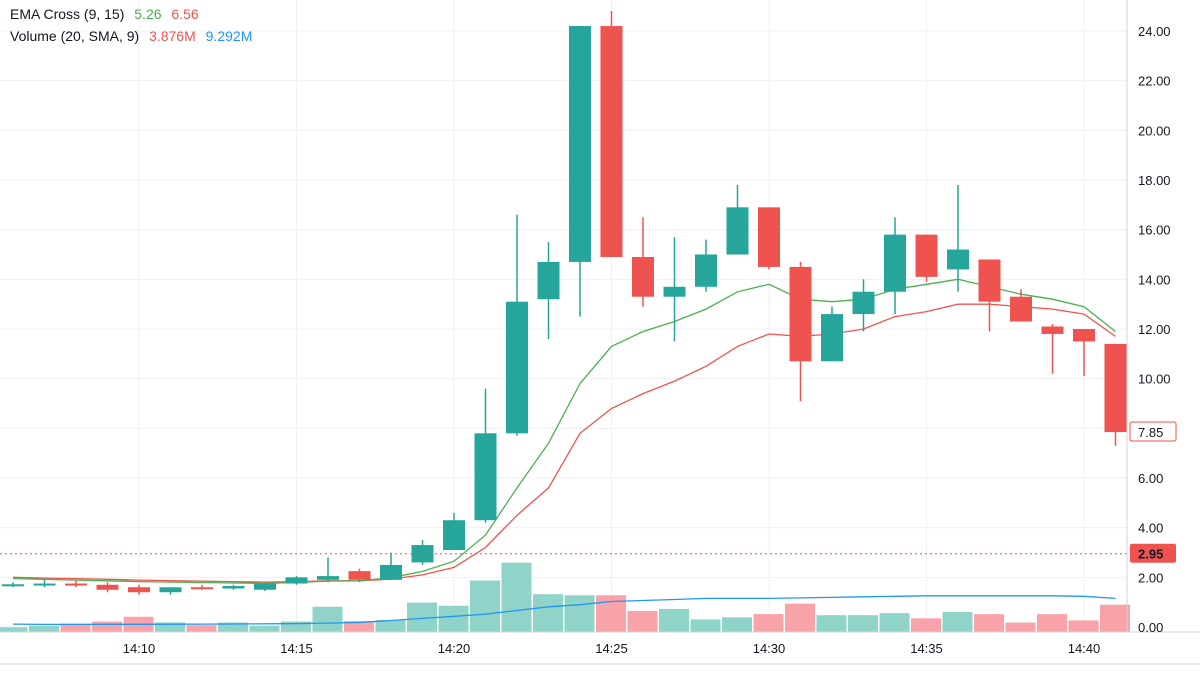 This screenshot has height=680, width=1200. What do you see at coordinates (67, 14) in the screenshot?
I see `ema-legend-label: EMA Cross (9, 15)` at bounding box center [67, 14].